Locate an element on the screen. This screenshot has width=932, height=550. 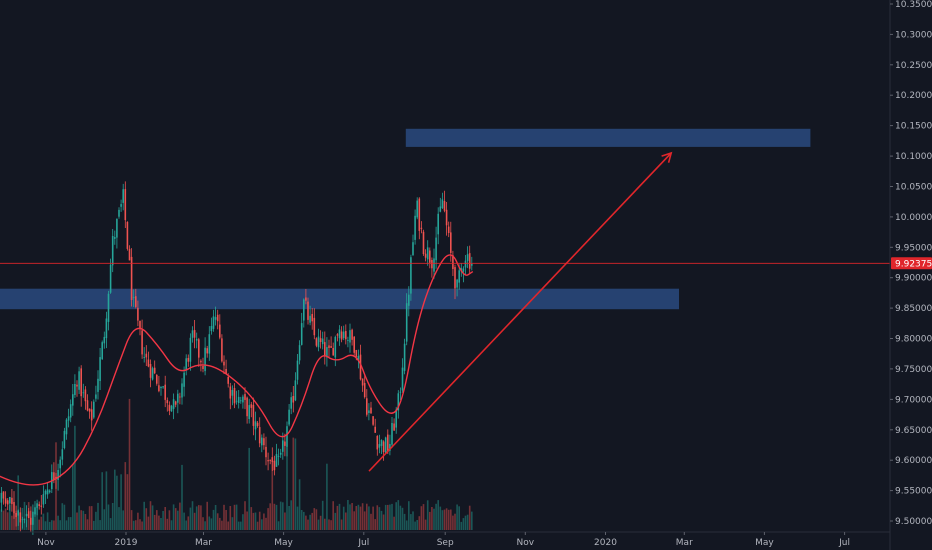
x-tick-label: 2020 is located at coordinates (605, 543).